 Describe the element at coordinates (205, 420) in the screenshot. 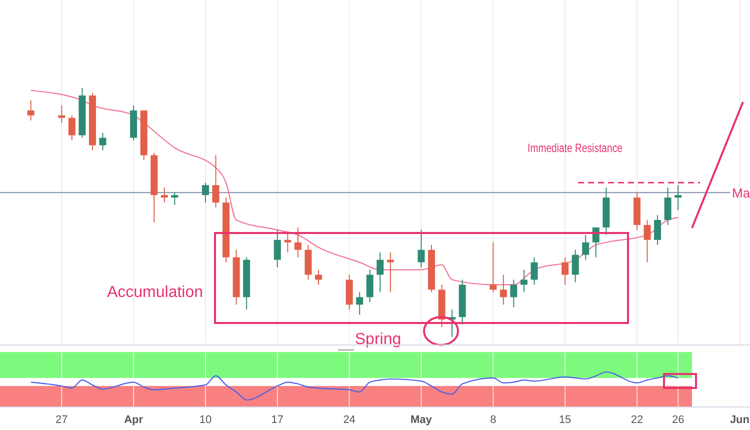

I see `x-tick-label: 10` at that location.